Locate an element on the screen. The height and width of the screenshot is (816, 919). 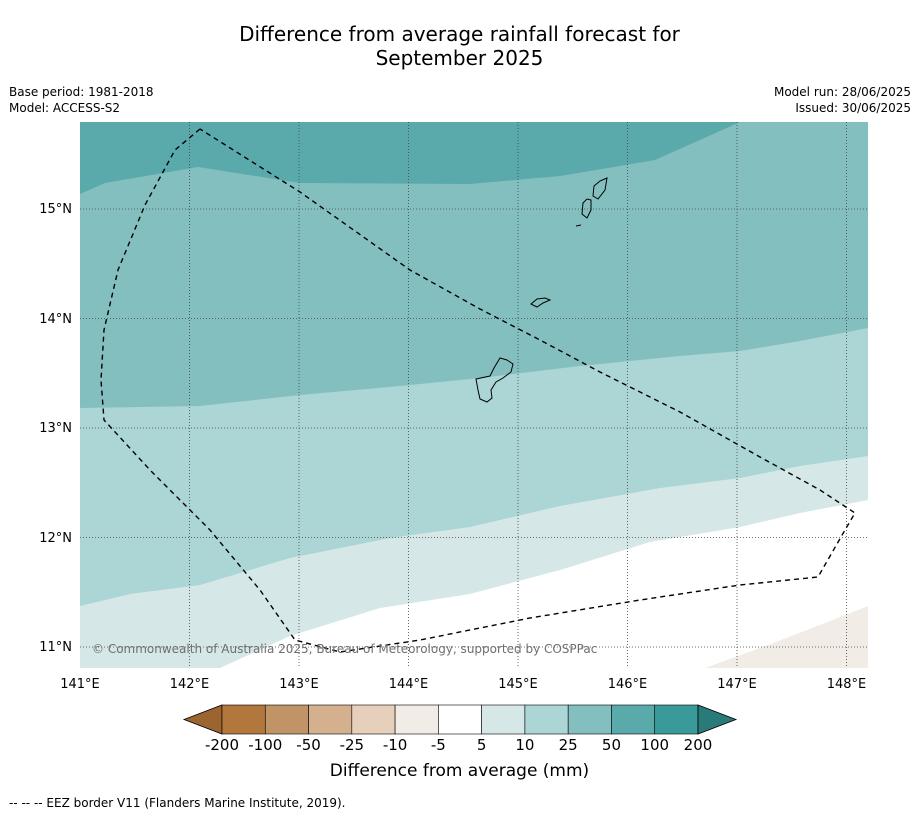
colorbar: -200 -100 -50 -25 -10 -5 5 10 25 50 100 200 is located at coordinates (460, 729).